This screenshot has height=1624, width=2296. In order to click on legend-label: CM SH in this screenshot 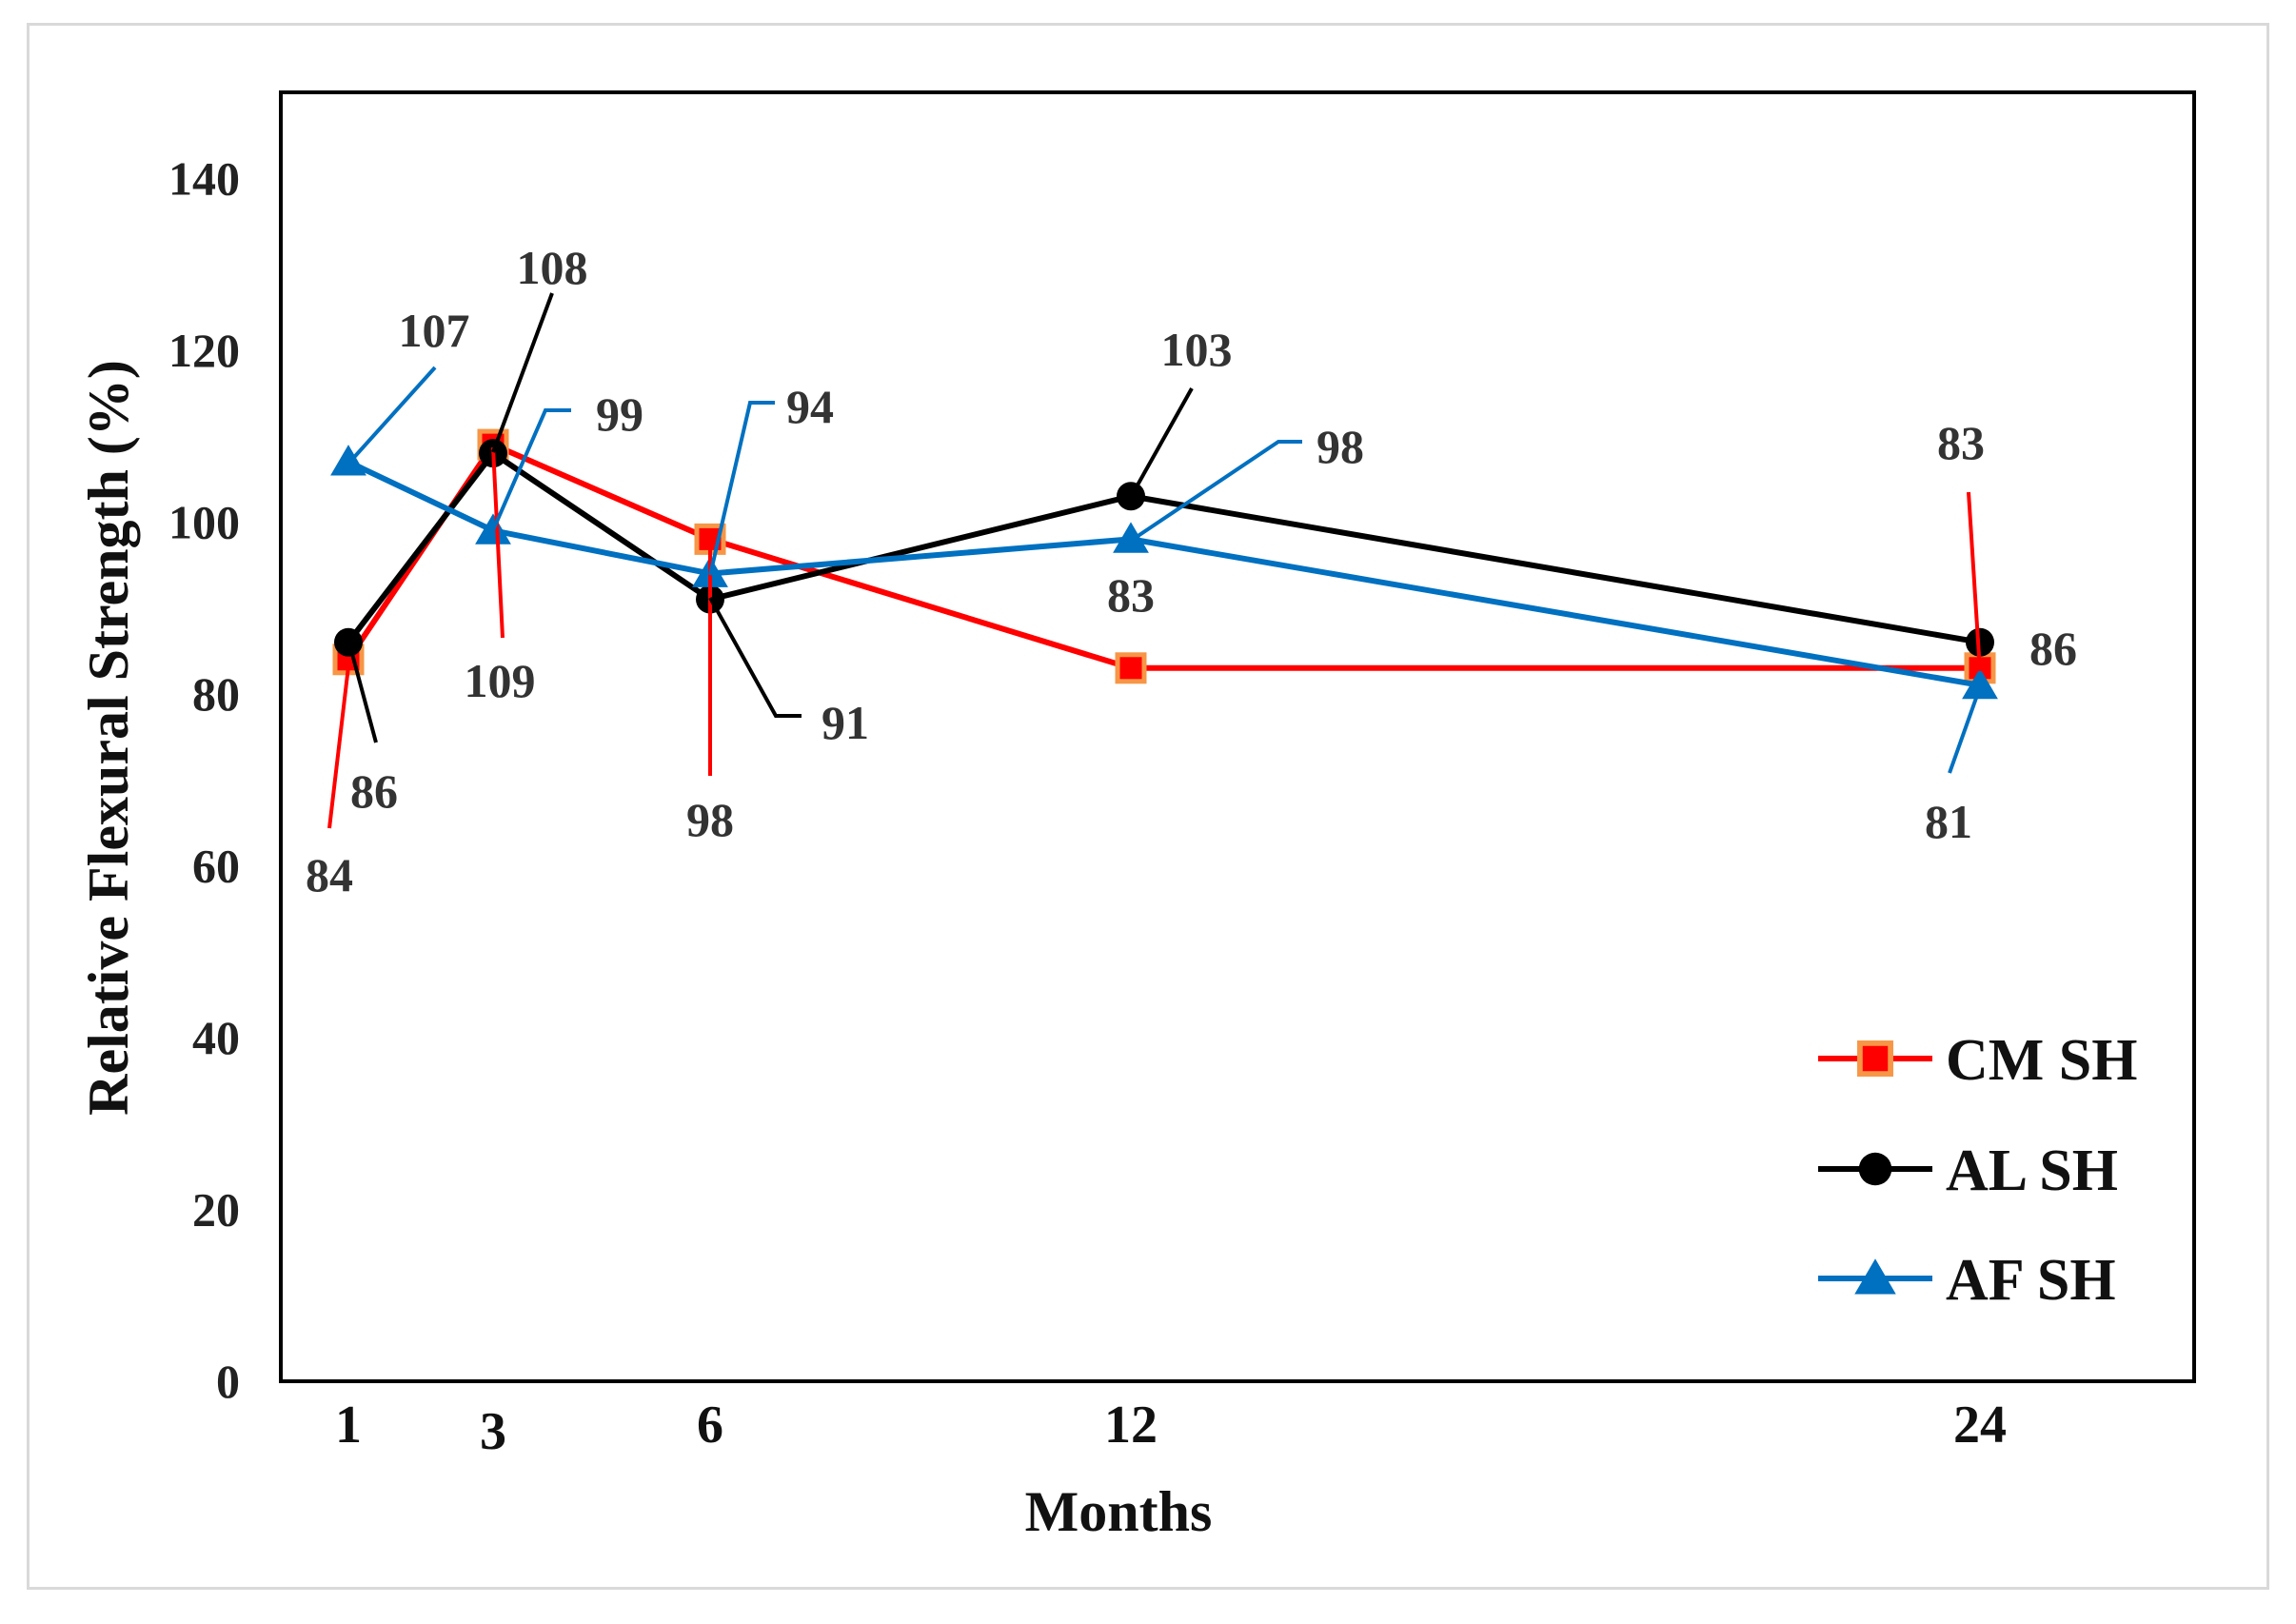, I will do `click(2042, 1060)`.